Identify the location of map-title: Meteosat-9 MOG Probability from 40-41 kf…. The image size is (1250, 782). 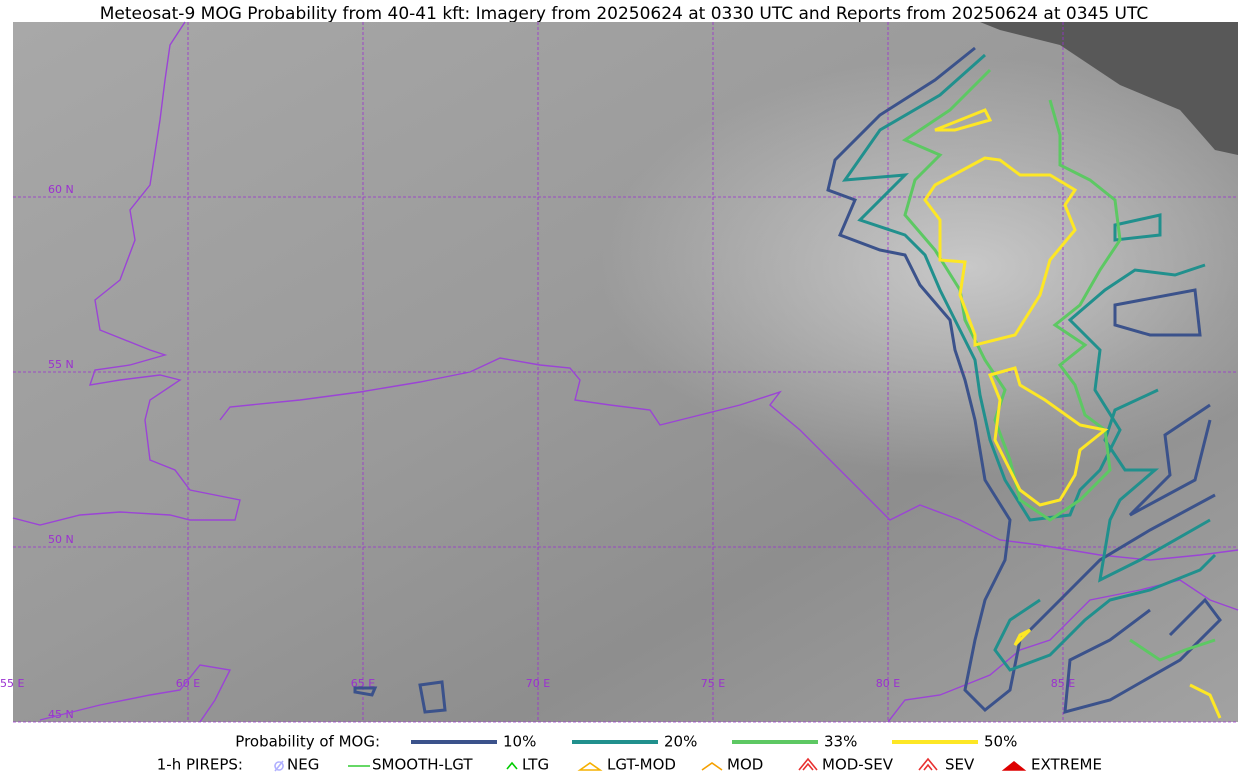
(624, 14).